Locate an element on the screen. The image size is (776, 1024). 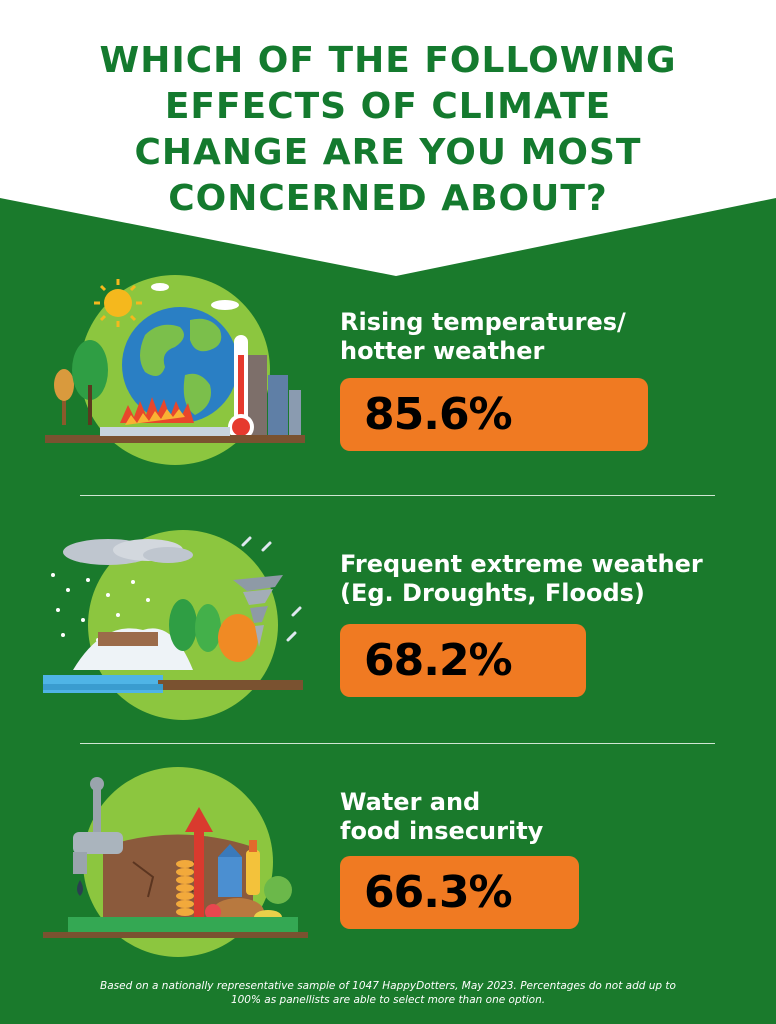
category-label-line: food insecurity is located at coordinates (442, 831).